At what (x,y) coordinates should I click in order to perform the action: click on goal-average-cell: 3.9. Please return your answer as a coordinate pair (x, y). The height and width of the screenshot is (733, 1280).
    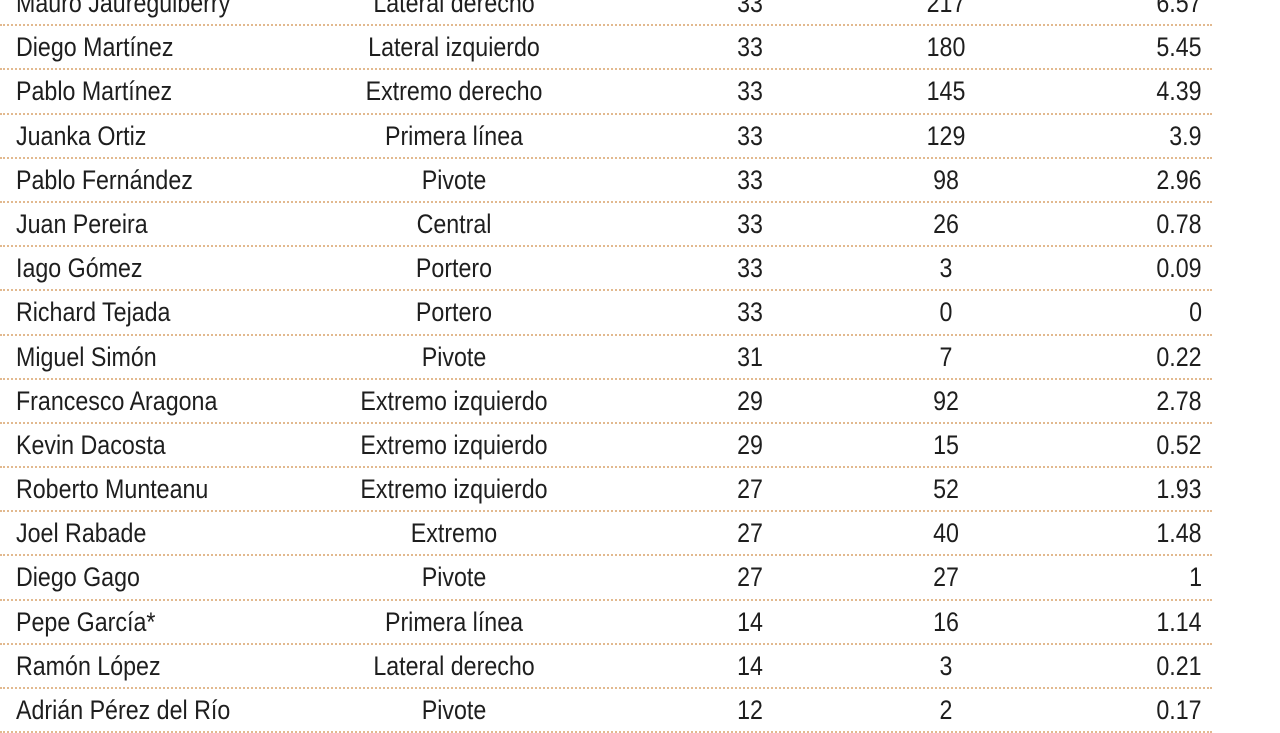
    Looking at the image, I should click on (1185, 135).